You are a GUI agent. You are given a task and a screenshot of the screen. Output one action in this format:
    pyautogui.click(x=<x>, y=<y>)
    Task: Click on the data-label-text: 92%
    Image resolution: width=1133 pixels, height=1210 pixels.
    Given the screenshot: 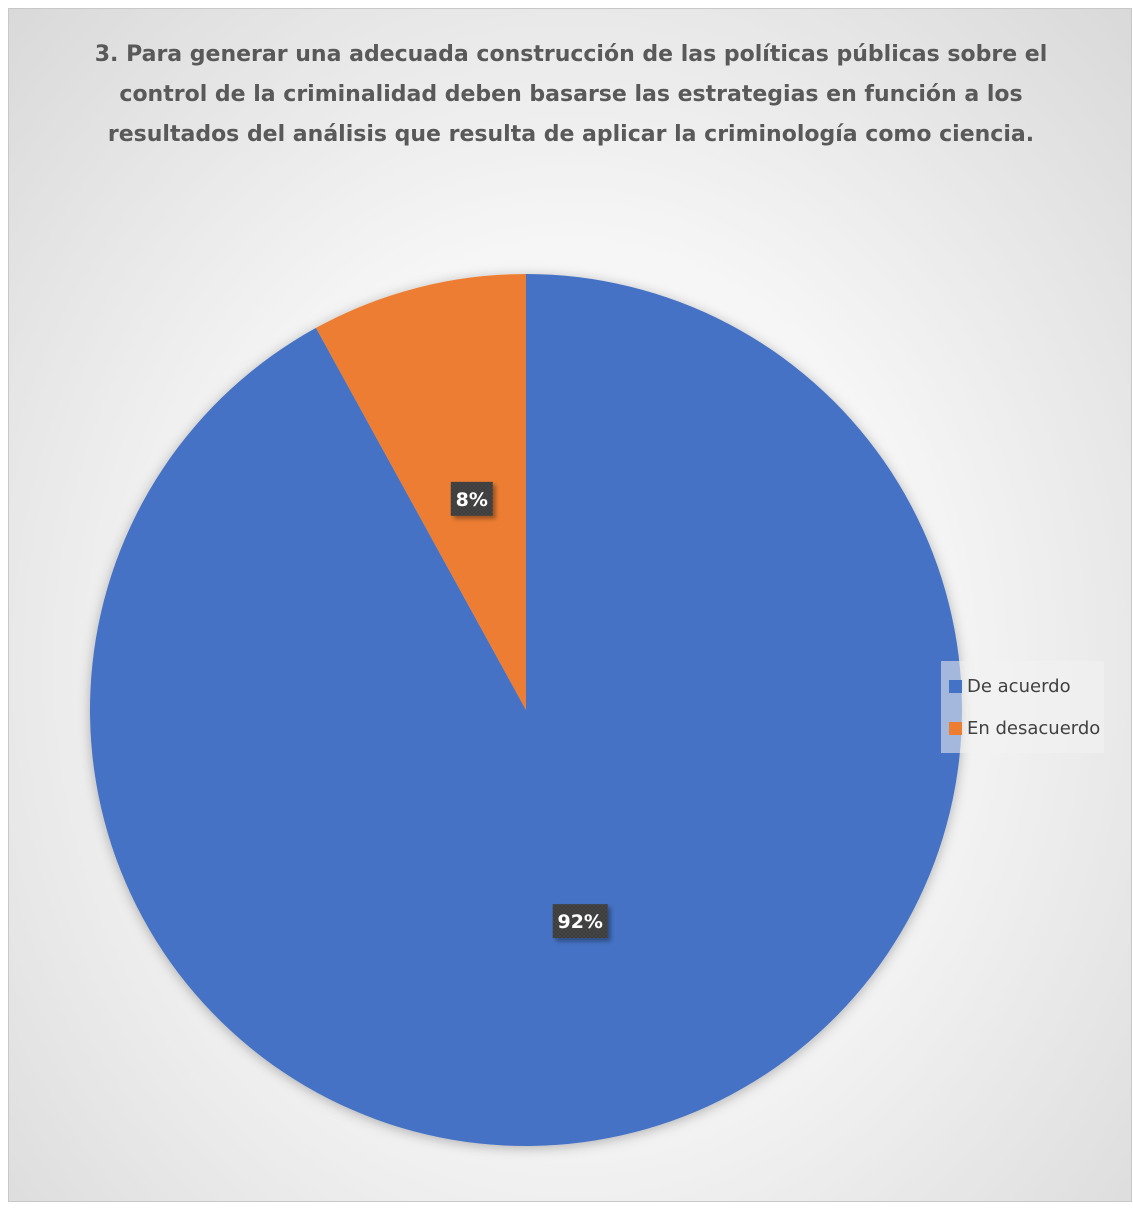 What is the action you would take?
    pyautogui.click(x=579, y=922)
    